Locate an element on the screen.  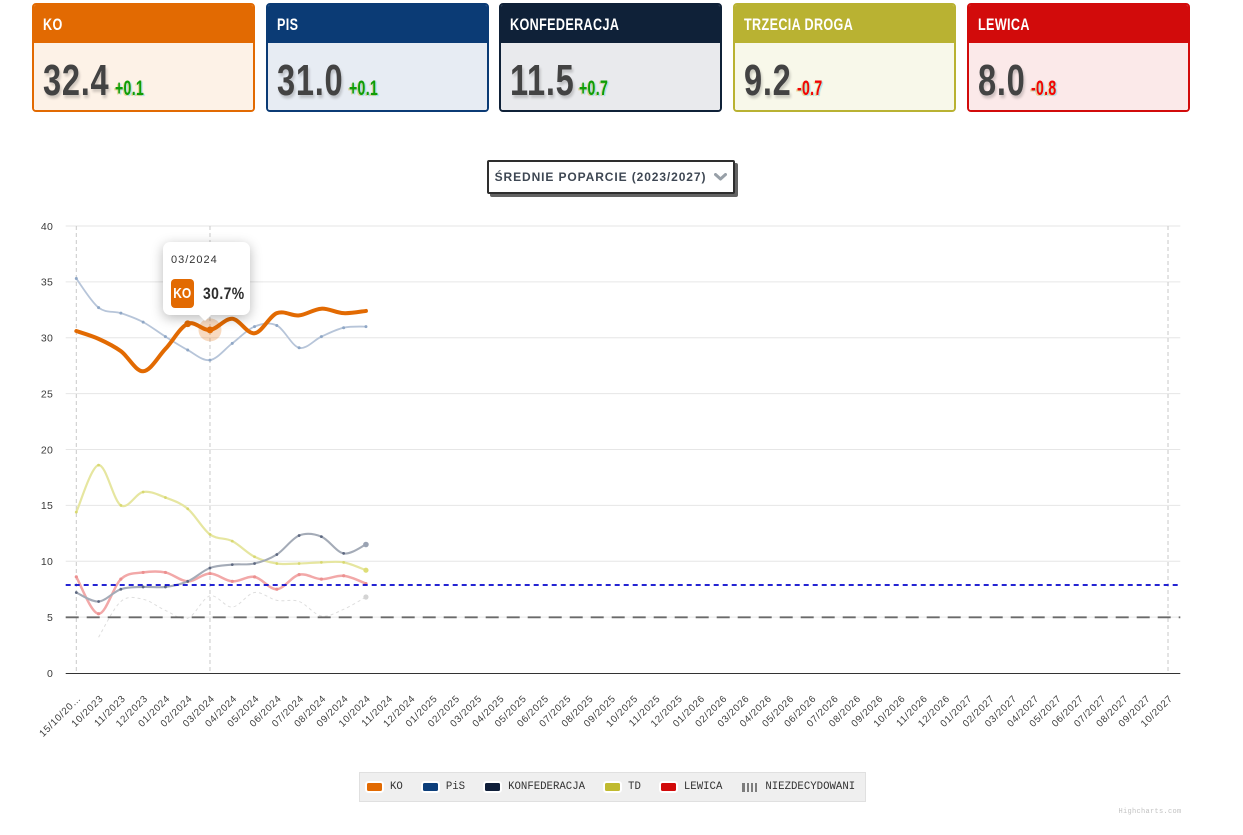
svg-text: 0 is located at coordinates (50, 674).